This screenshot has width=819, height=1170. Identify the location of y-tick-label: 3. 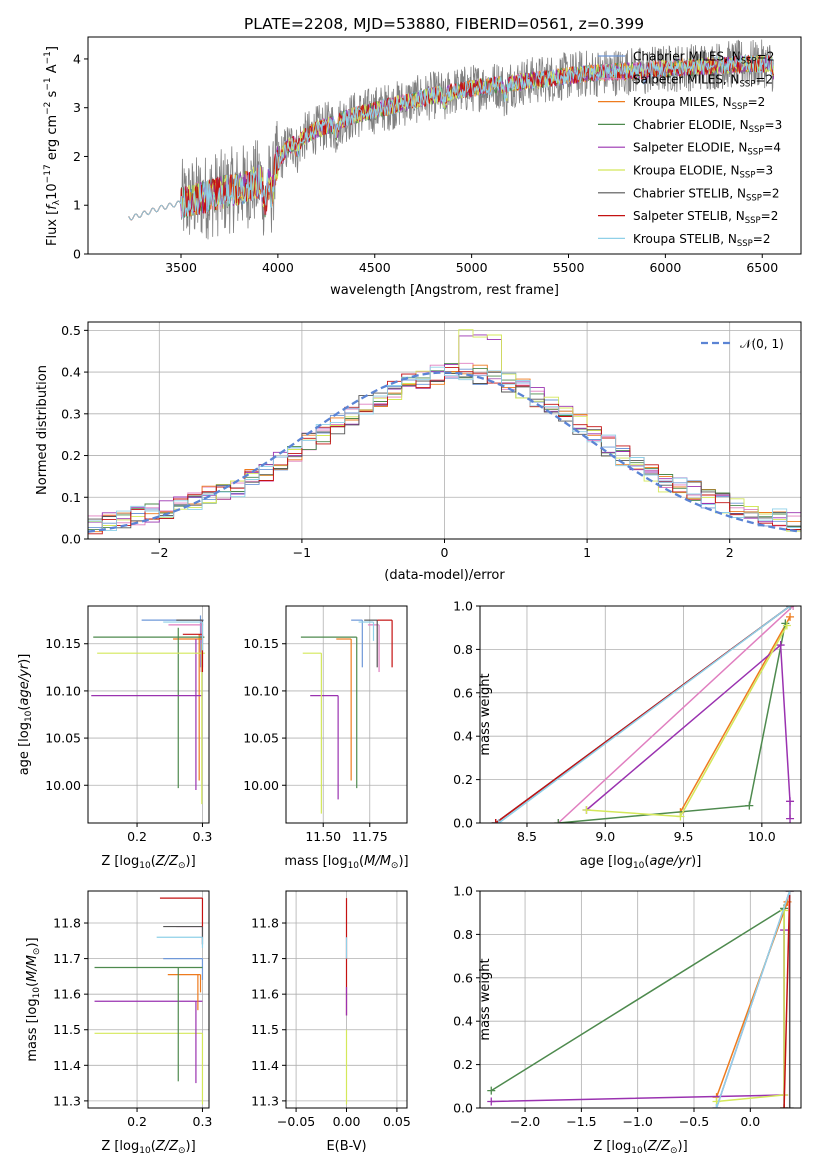
(77, 107).